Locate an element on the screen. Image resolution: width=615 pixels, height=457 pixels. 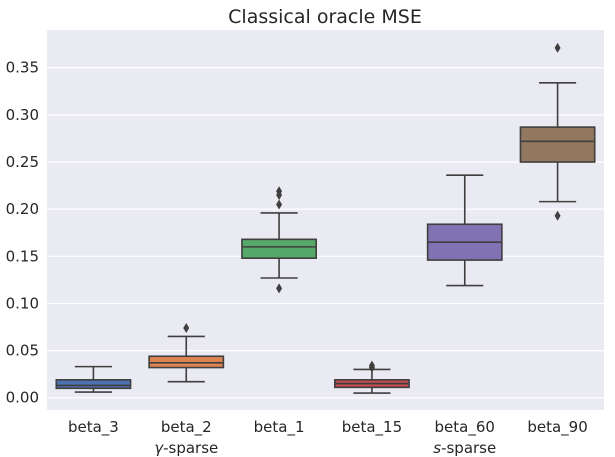
group-labels: γ-sparse s-sparse is located at coordinates (325, 448).